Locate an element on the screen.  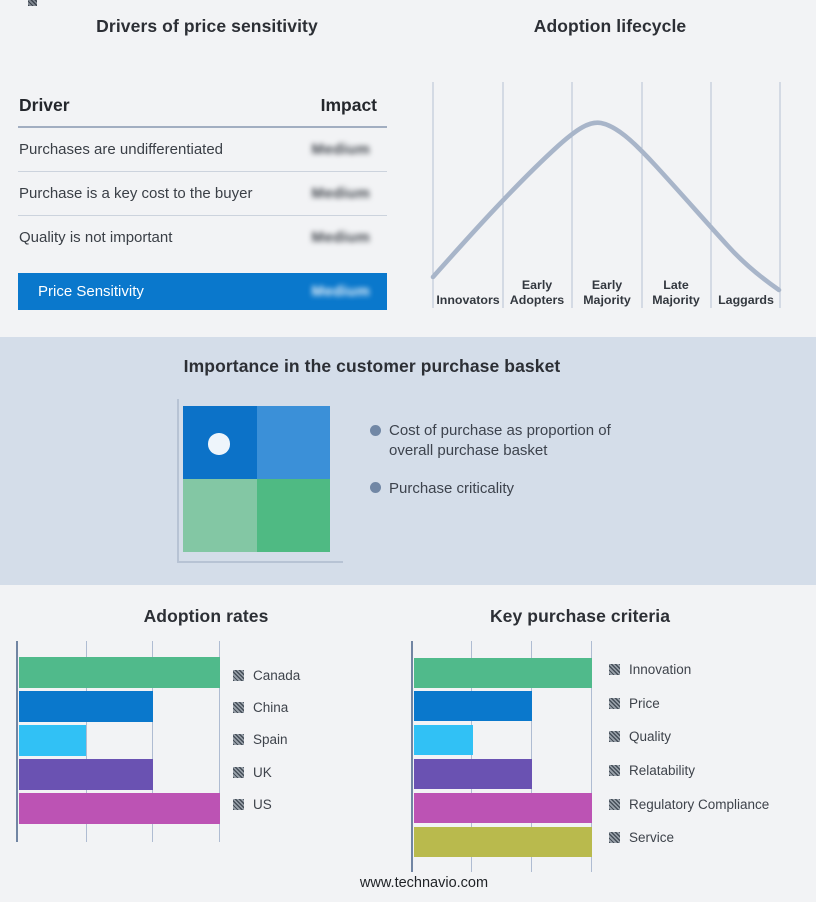
bar-price is located at coordinates (473, 706).